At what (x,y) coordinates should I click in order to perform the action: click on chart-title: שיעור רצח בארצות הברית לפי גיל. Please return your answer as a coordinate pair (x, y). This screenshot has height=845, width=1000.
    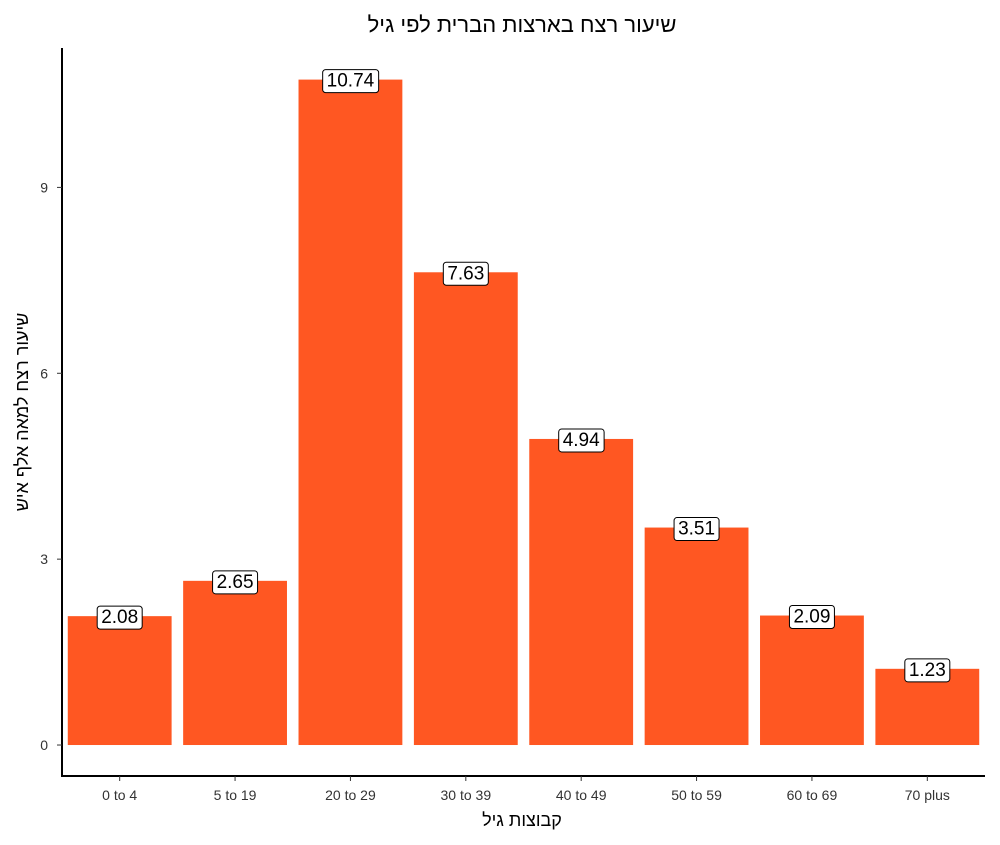
    Looking at the image, I should click on (522, 24).